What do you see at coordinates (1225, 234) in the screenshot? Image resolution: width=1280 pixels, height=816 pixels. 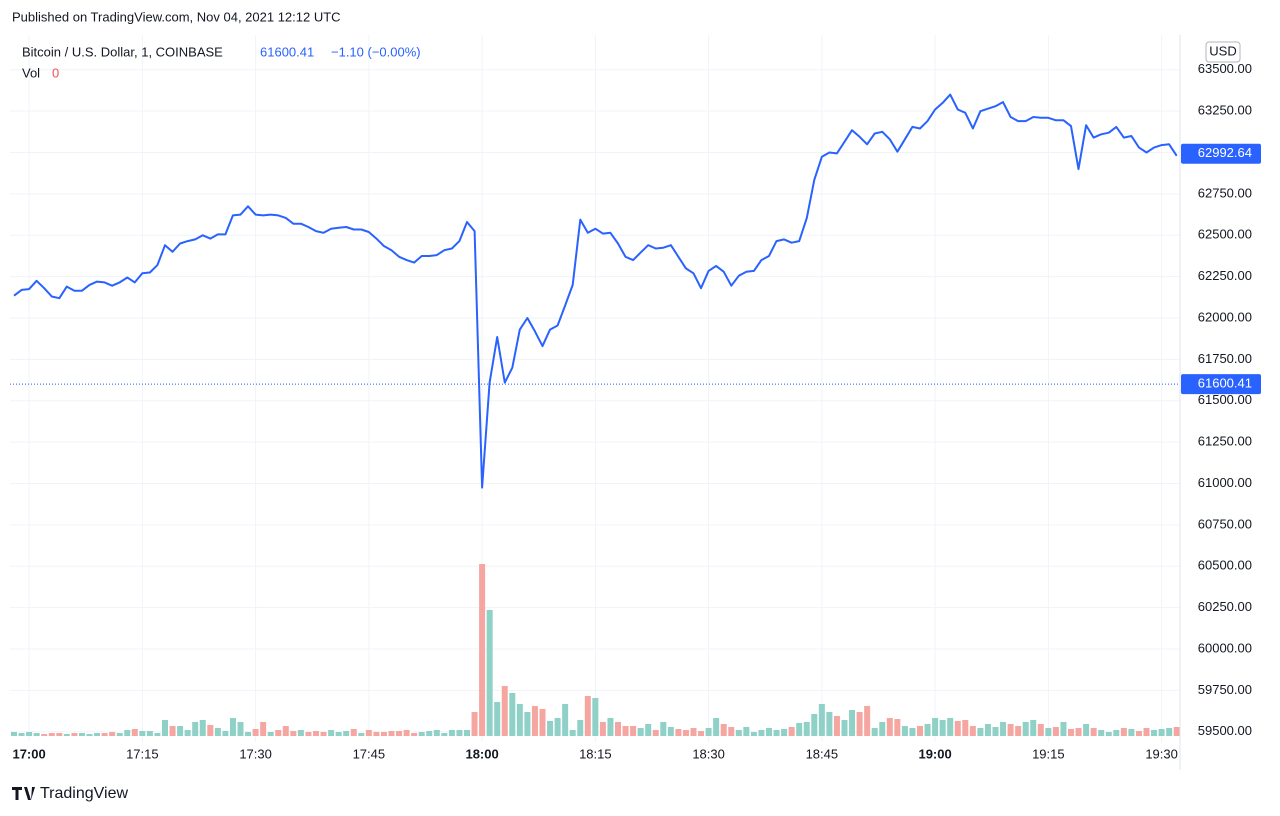 I see `y-tick-label: 62500.00` at bounding box center [1225, 234].